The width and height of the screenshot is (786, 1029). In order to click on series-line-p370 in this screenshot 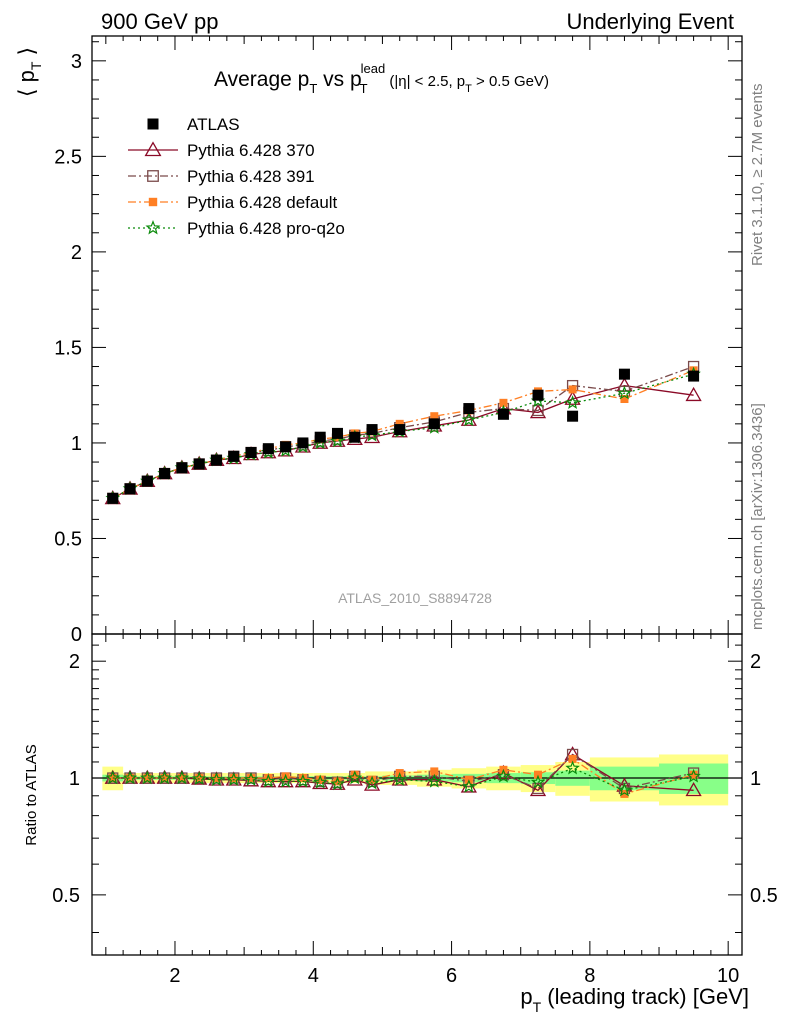, I will do `click(403, 441)`.